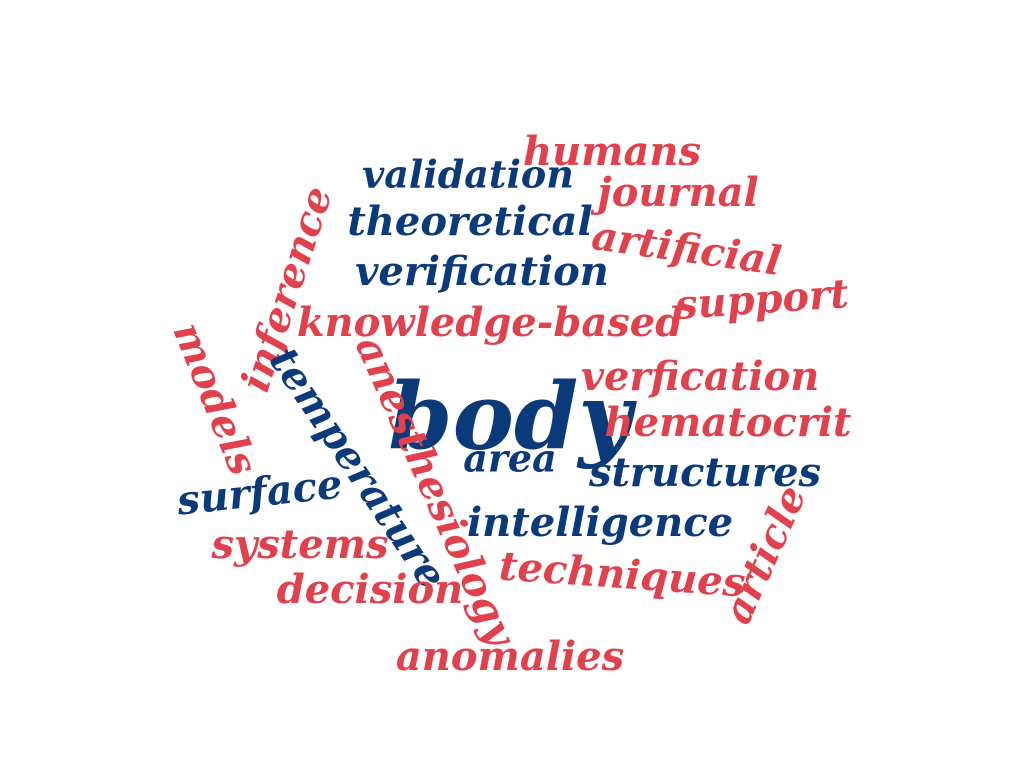 The width and height of the screenshot is (1024, 768). I want to click on word-knowledge-based: knowledge-based, so click(490, 322).